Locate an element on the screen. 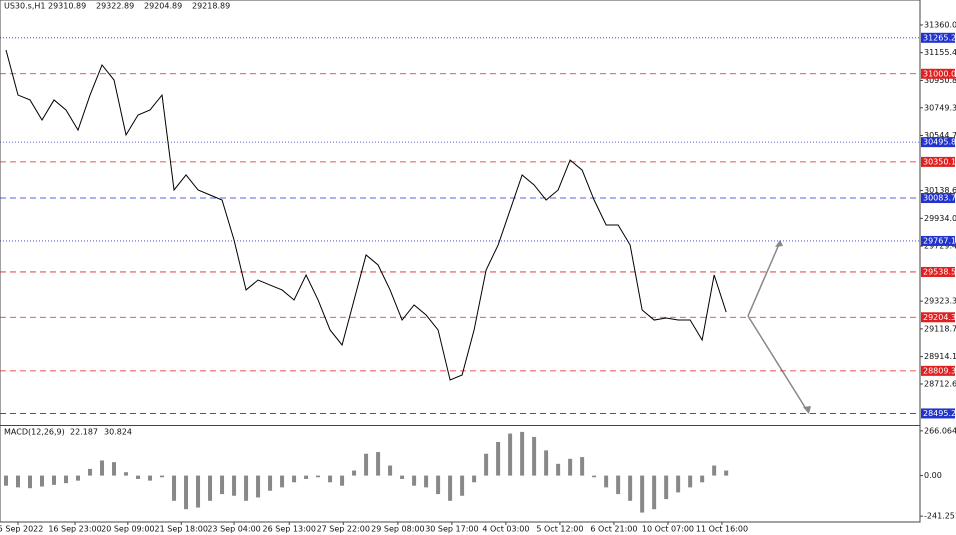 Image resolution: width=956 pixels, height=535 pixels. level-label: 31265.24 is located at coordinates (939, 37).